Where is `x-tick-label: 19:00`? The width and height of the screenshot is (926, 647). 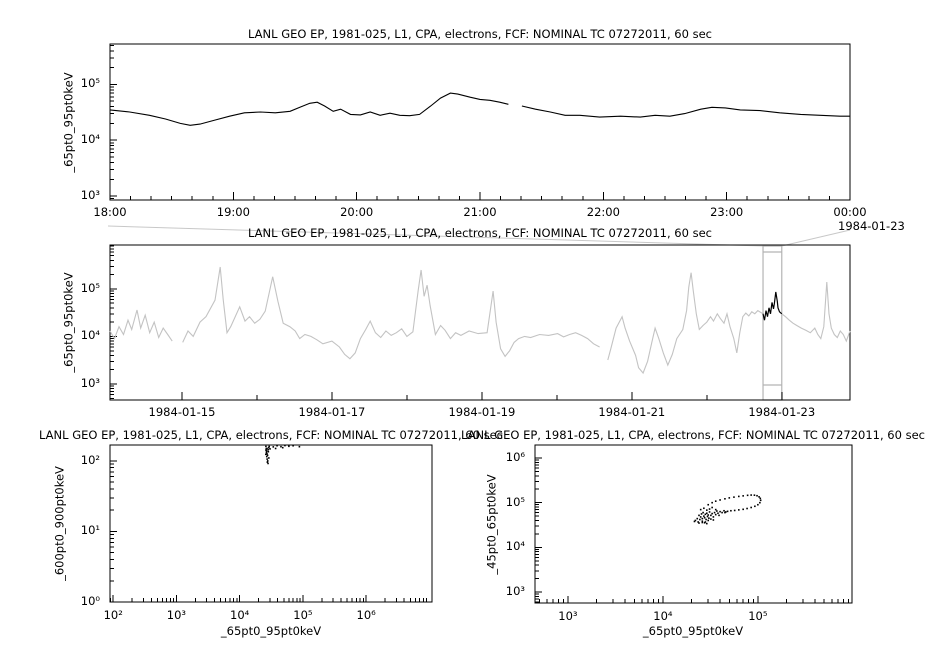 x-tick-label: 19:00 is located at coordinates (233, 212).